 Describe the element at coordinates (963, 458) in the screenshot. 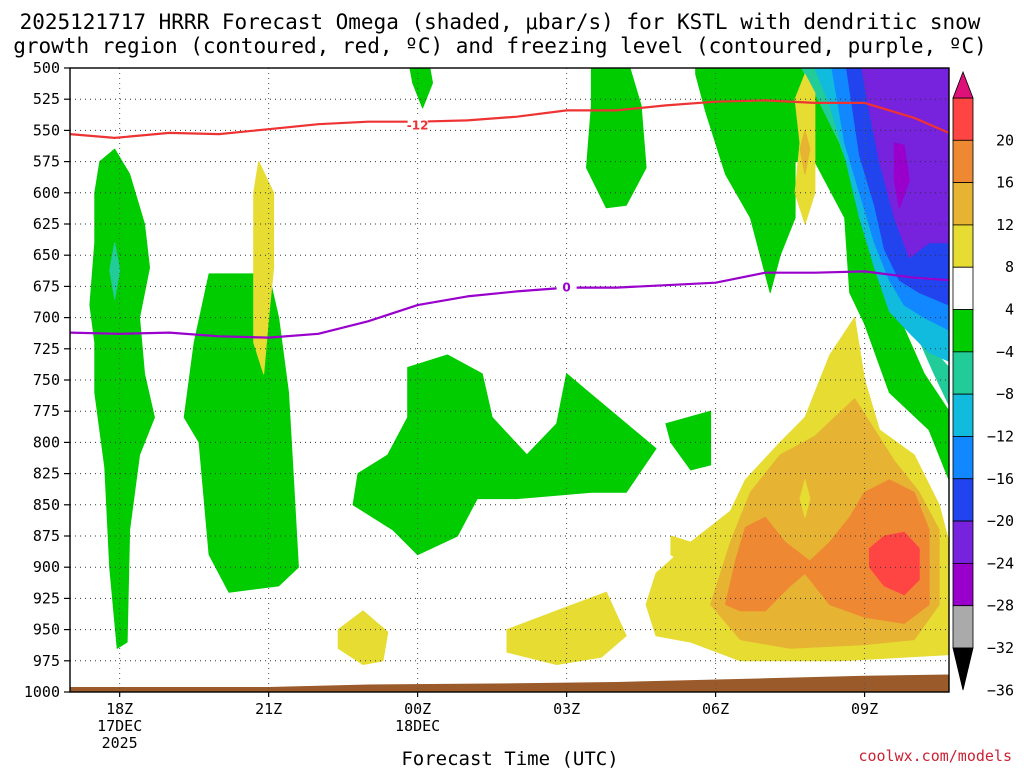

I see `colorbar-bin--20-to--16` at that location.